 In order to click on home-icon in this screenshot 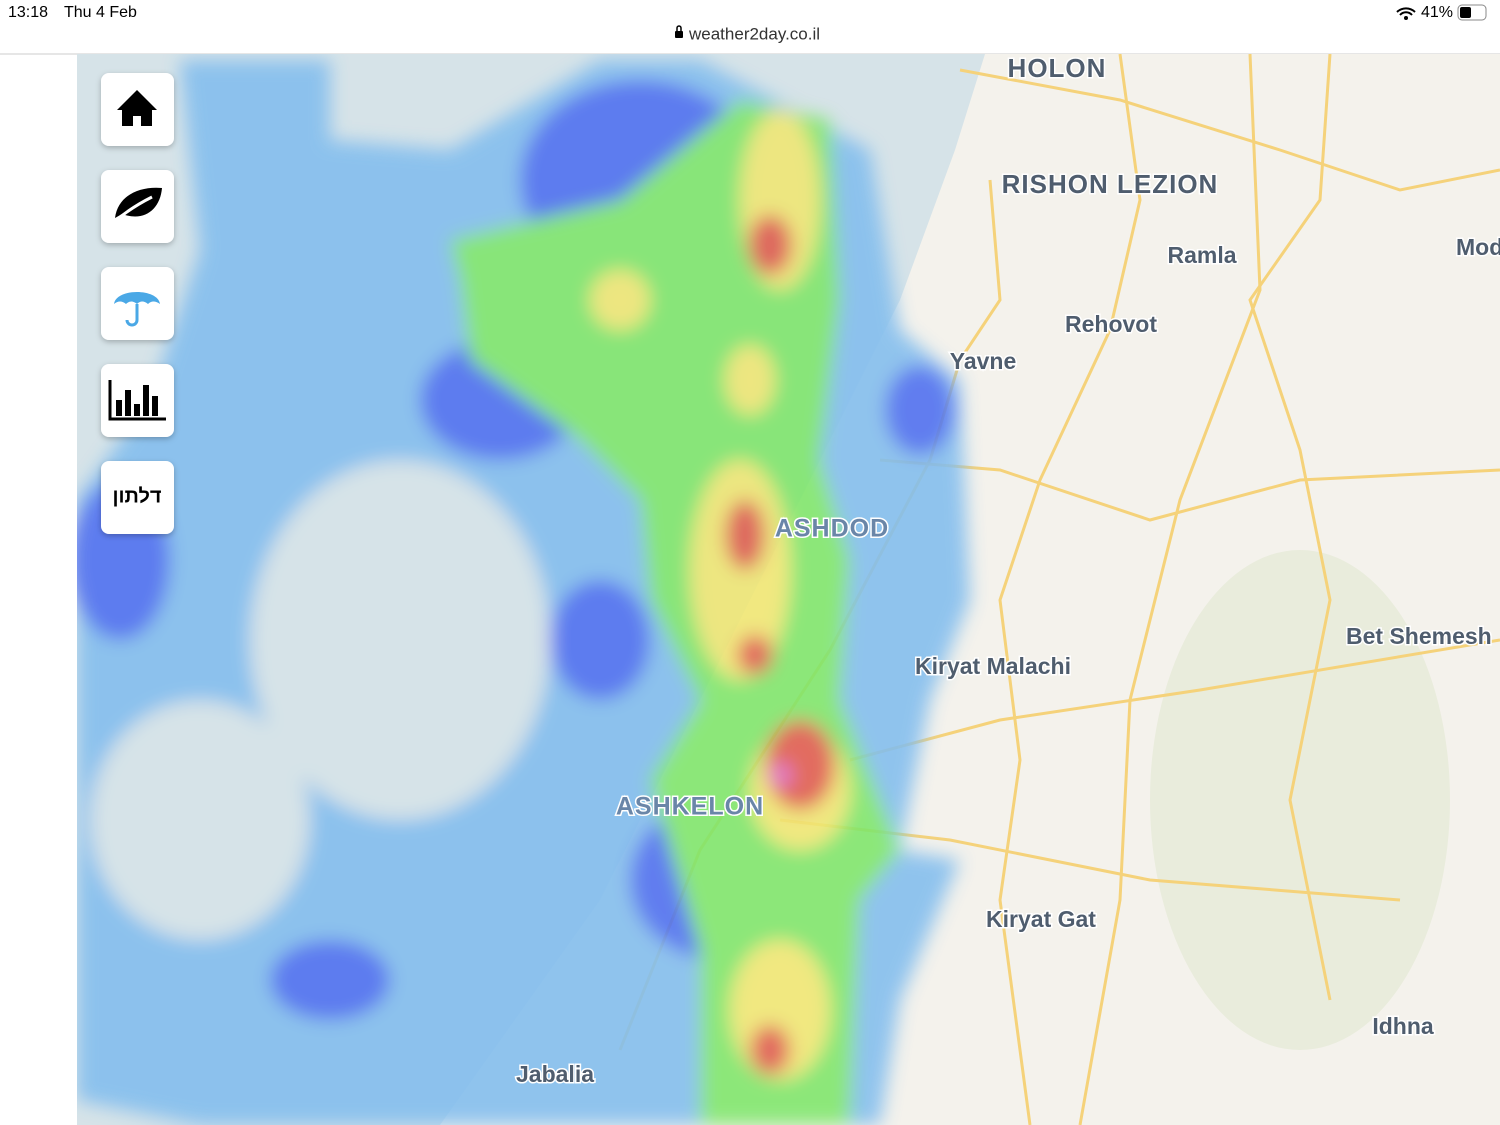, I will do `click(137, 108)`.